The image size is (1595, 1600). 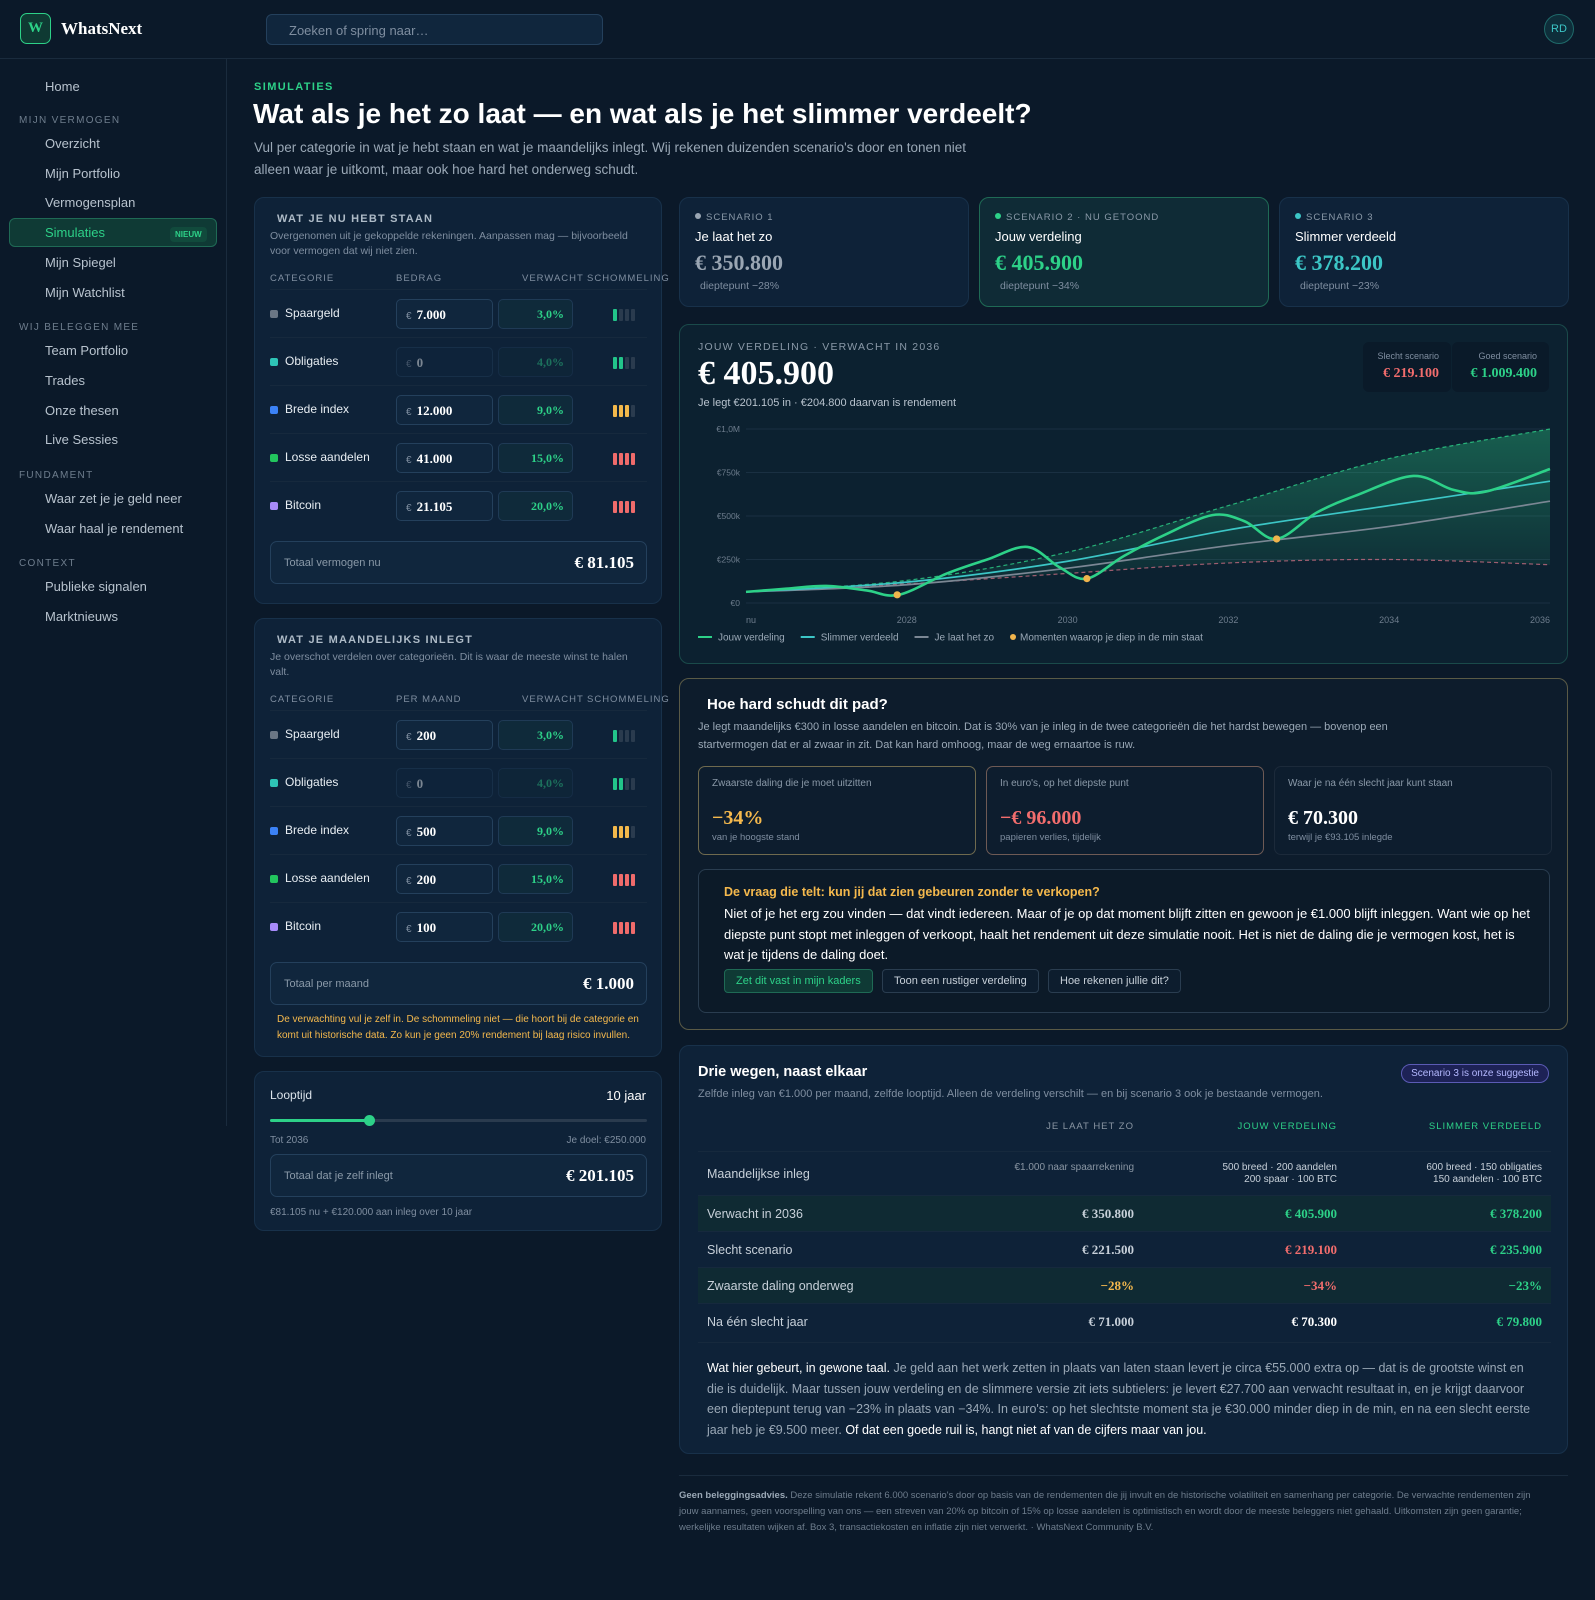 I want to click on action-button: Hoe rekenen jullie dit?, so click(x=1114, y=981).